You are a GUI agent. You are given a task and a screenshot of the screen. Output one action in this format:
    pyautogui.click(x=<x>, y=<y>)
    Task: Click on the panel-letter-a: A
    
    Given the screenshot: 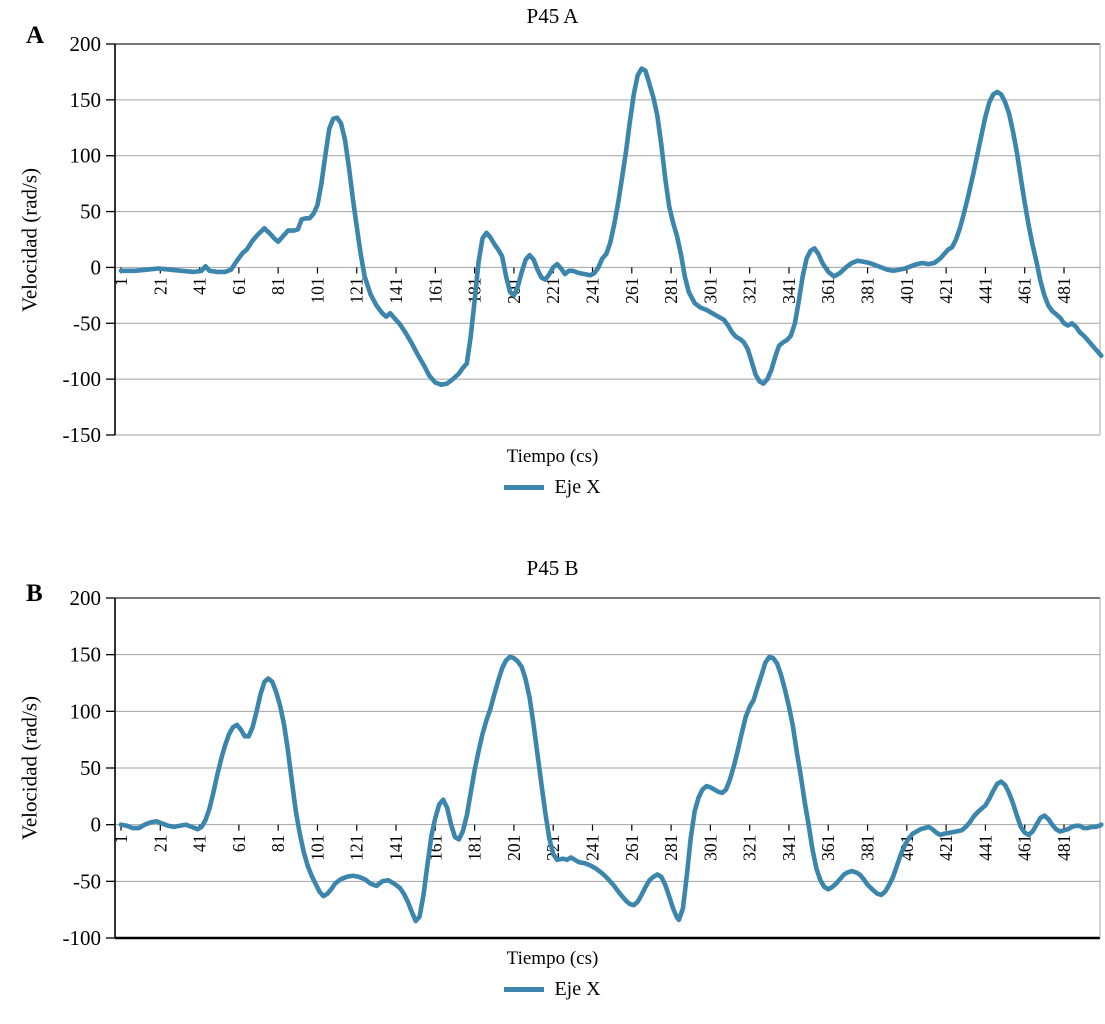 What is the action you would take?
    pyautogui.click(x=35, y=35)
    